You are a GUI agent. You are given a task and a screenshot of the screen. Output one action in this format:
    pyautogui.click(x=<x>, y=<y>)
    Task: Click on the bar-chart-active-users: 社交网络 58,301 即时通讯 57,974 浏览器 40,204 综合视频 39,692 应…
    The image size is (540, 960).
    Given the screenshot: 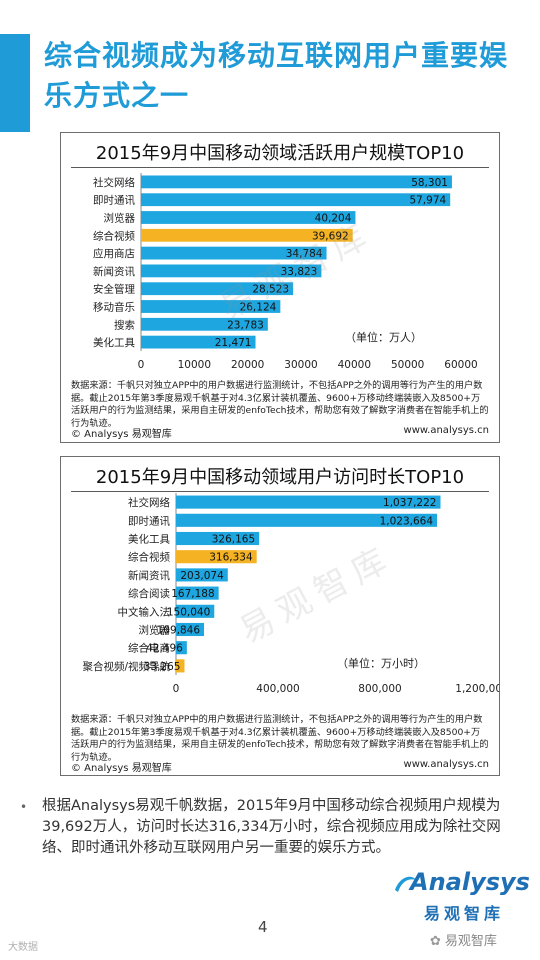 What is the action you would take?
    pyautogui.click(x=285, y=272)
    